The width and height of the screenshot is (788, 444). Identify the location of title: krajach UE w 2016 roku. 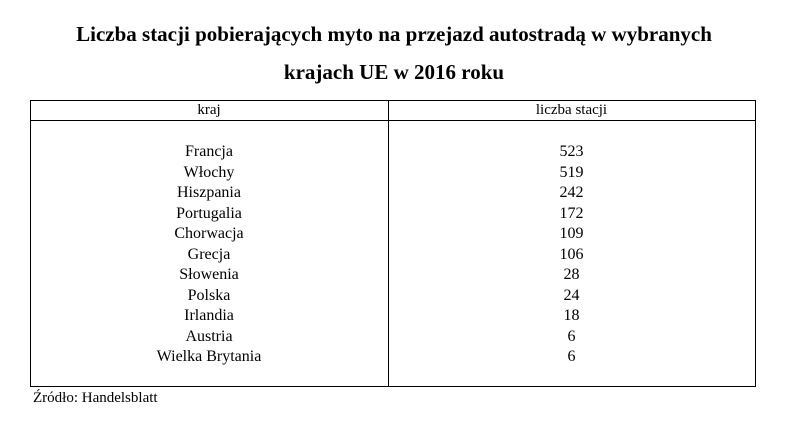
(394, 72).